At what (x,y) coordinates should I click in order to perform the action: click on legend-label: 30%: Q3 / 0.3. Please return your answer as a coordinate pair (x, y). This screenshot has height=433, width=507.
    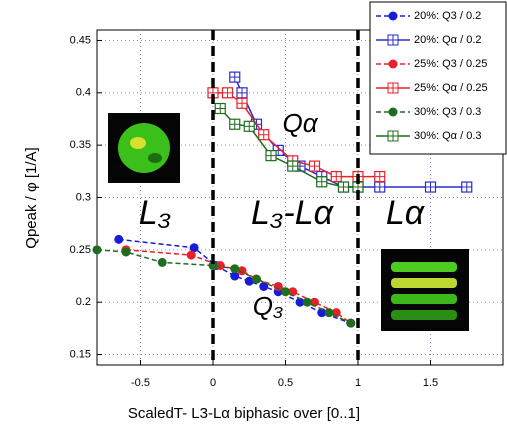
    Looking at the image, I should click on (447, 112).